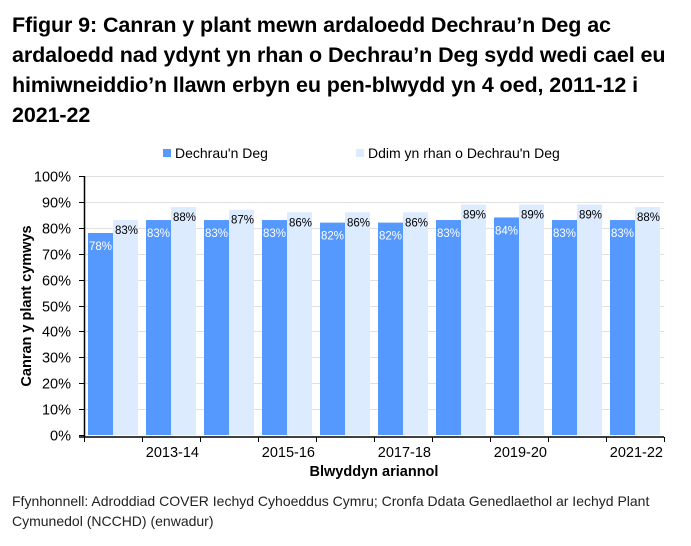  What do you see at coordinates (56, 204) in the screenshot?
I see `y-tick-label: 90%` at bounding box center [56, 204].